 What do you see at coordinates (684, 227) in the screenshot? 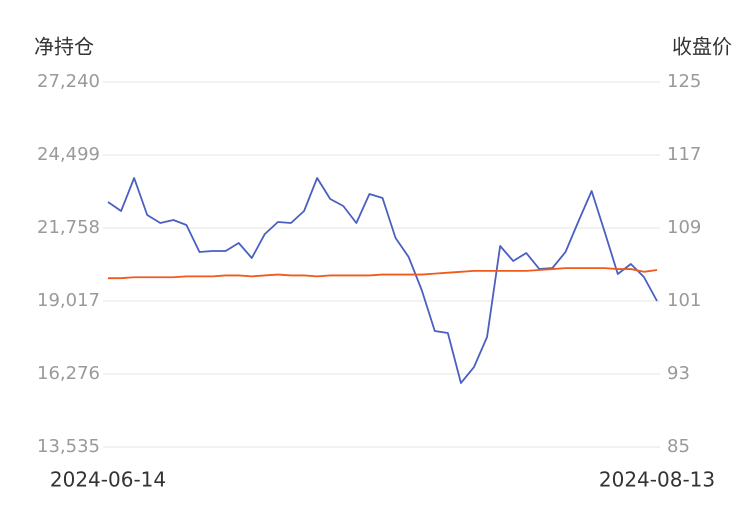
I see `y2-tick-label: 109` at bounding box center [684, 227].